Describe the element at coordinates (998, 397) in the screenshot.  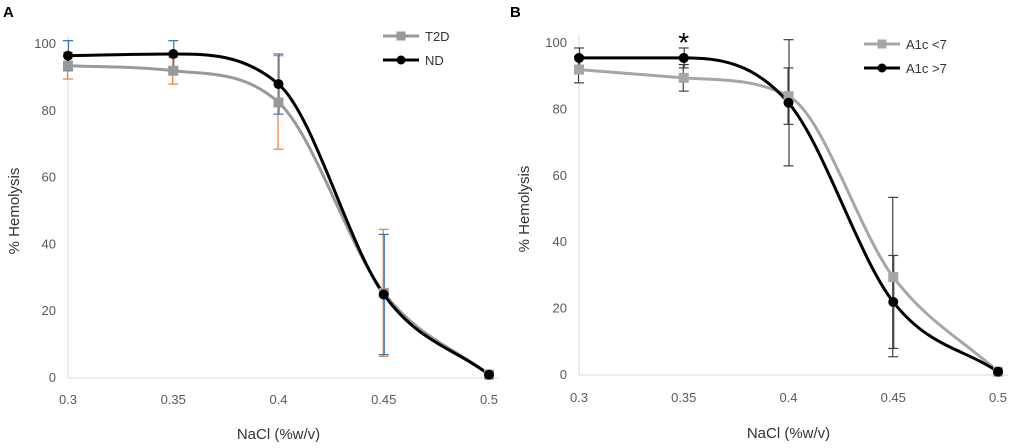
I see `panel-b-x-tick-label: 0.5` at that location.